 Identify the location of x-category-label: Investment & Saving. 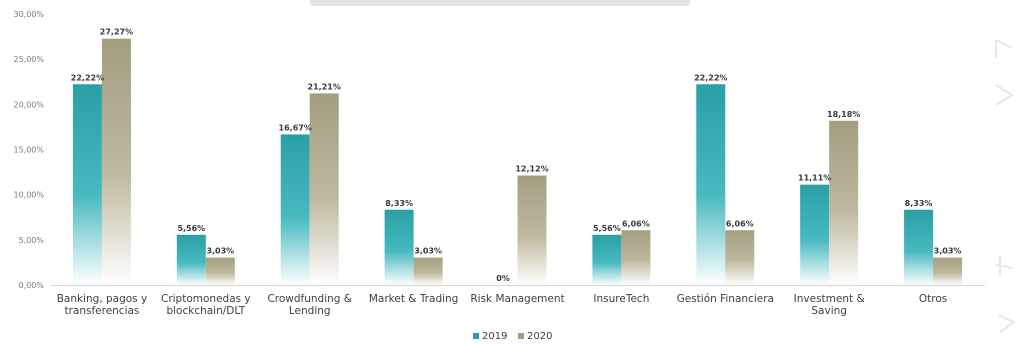
(829, 305).